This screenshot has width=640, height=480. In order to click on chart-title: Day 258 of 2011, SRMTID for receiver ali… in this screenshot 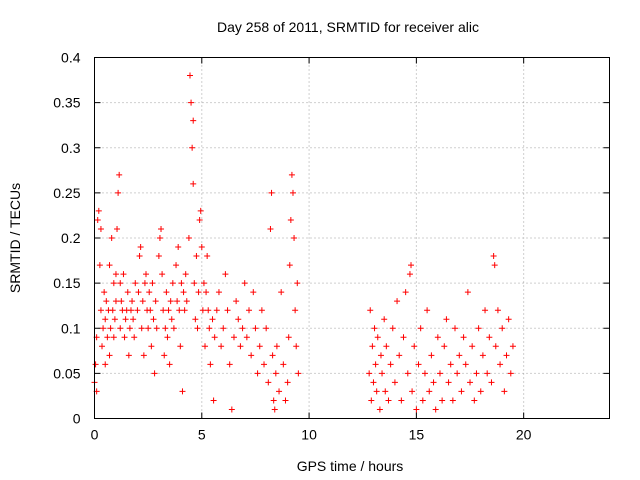, I will do `click(348, 27)`.